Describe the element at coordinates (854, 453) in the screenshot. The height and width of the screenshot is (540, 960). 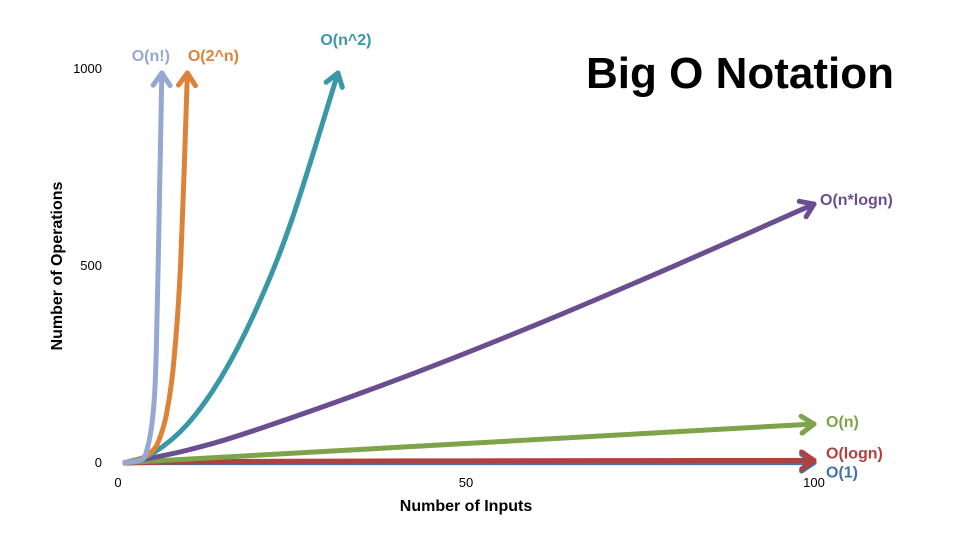
I see `series-label-o-logn: O(logn)` at that location.